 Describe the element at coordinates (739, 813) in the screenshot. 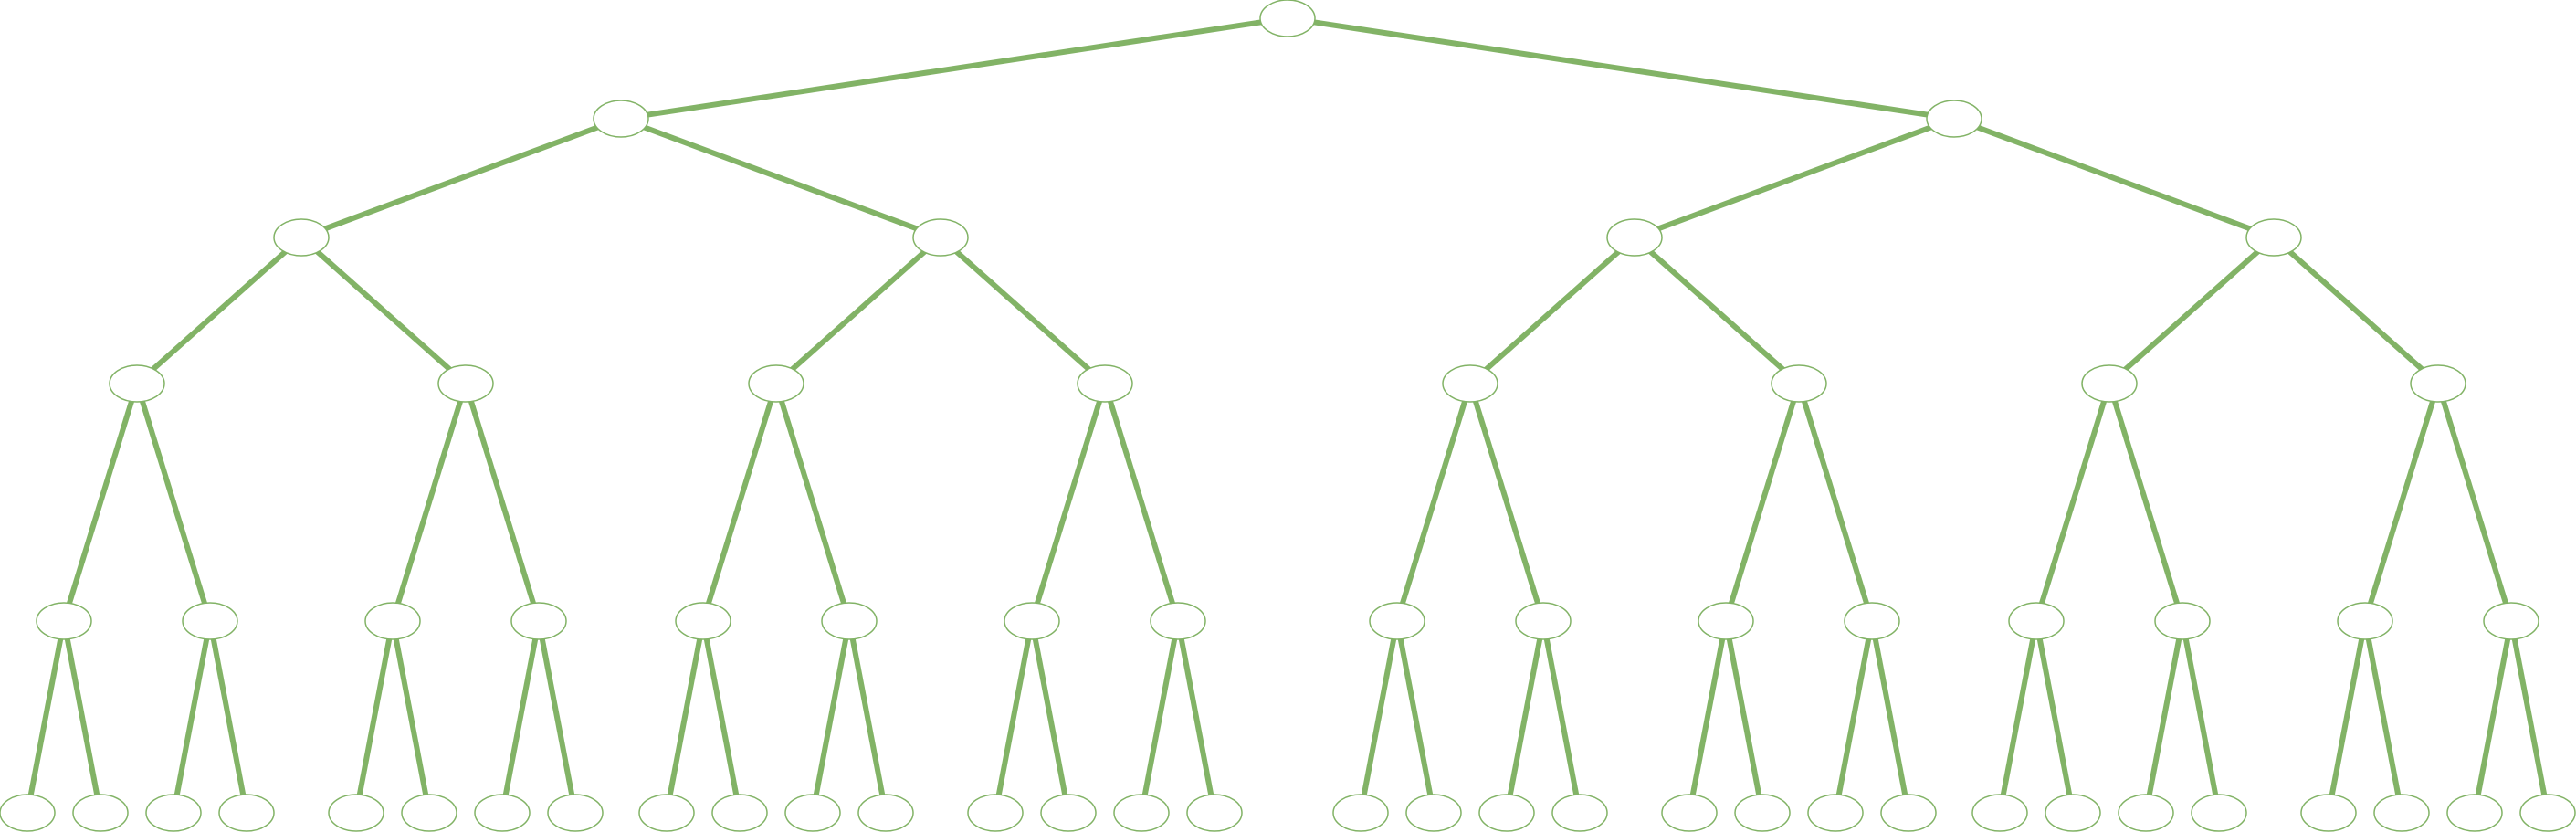

I see `tree-node-n41` at that location.